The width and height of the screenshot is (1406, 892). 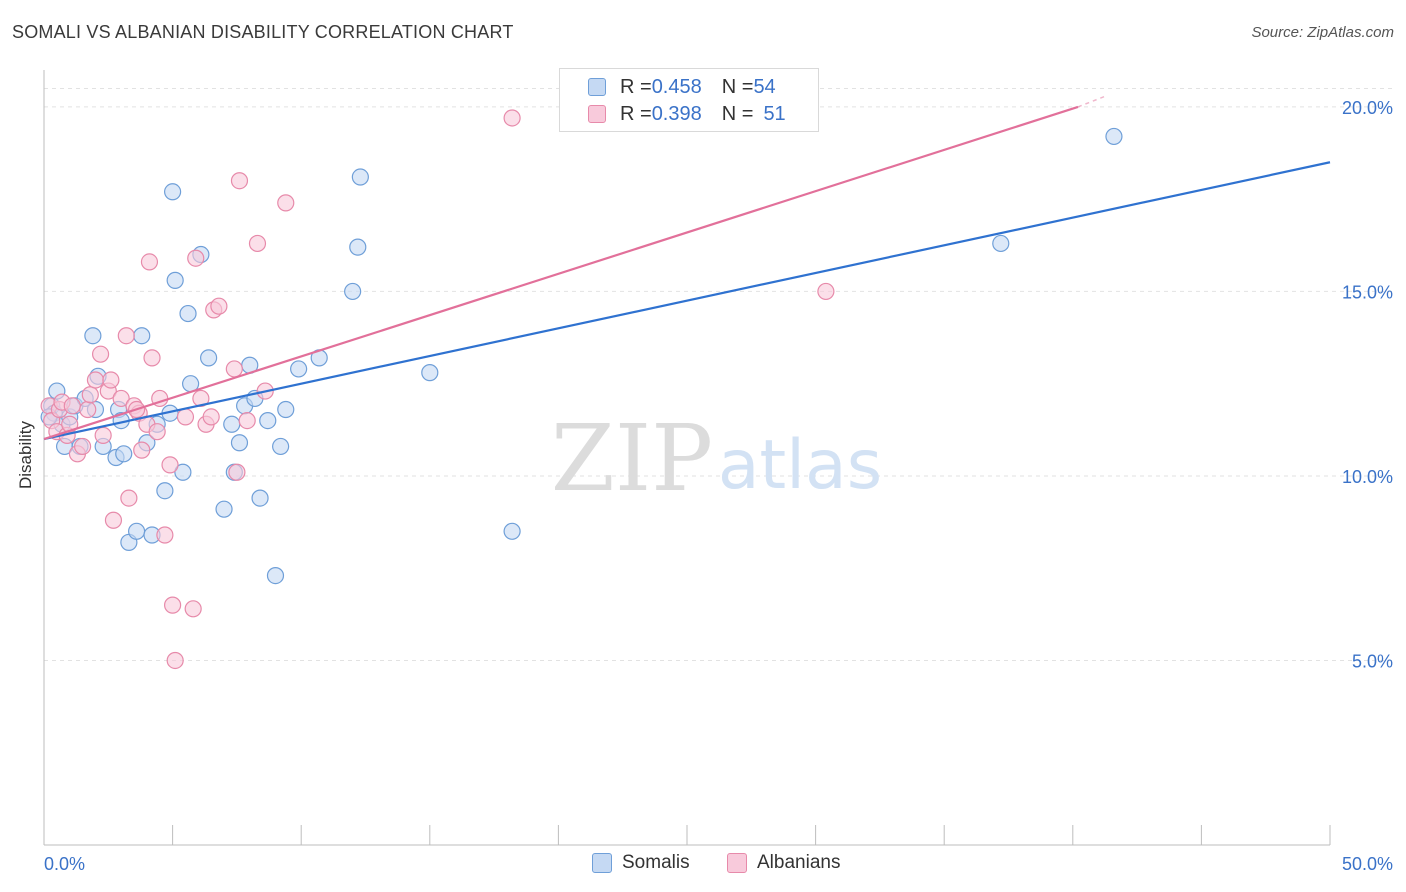 I want to click on watermark: ZIP atlas, so click(x=716, y=458).